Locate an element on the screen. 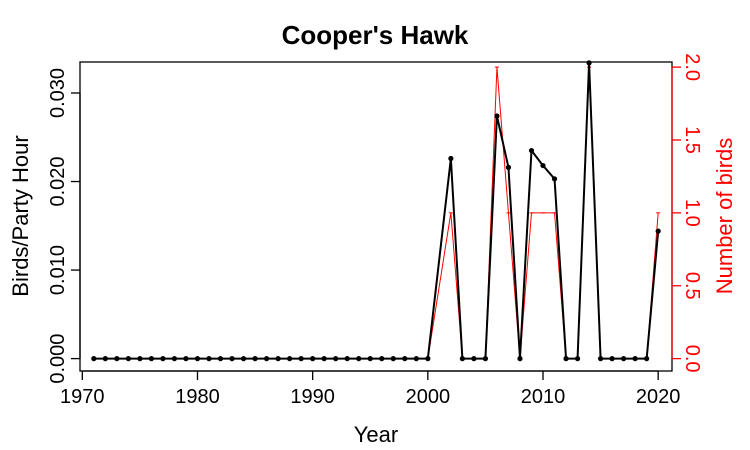 The height and width of the screenshot is (450, 750). y-tick-label: 0.020 is located at coordinates (58, 181).